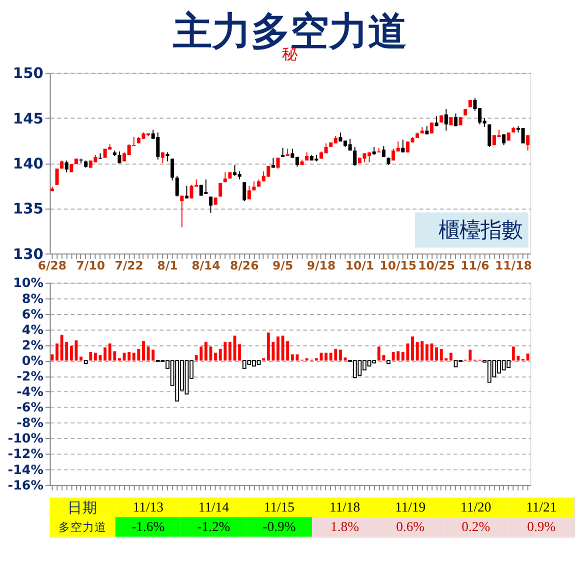  Describe the element at coordinates (52, 265) in the screenshot. I see `x-tick-label: 6/28` at that location.